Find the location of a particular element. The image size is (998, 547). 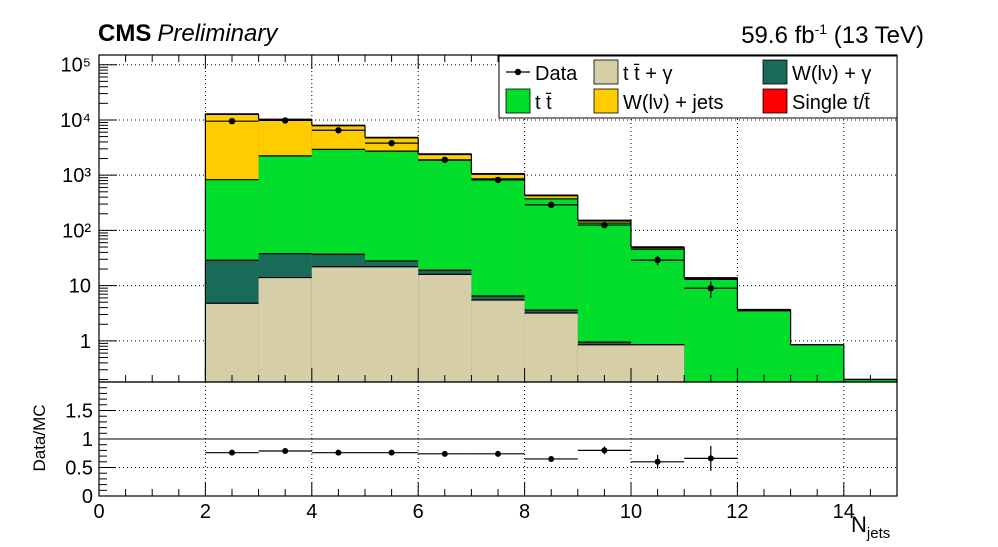

legend-box is located at coordinates (698, 87).